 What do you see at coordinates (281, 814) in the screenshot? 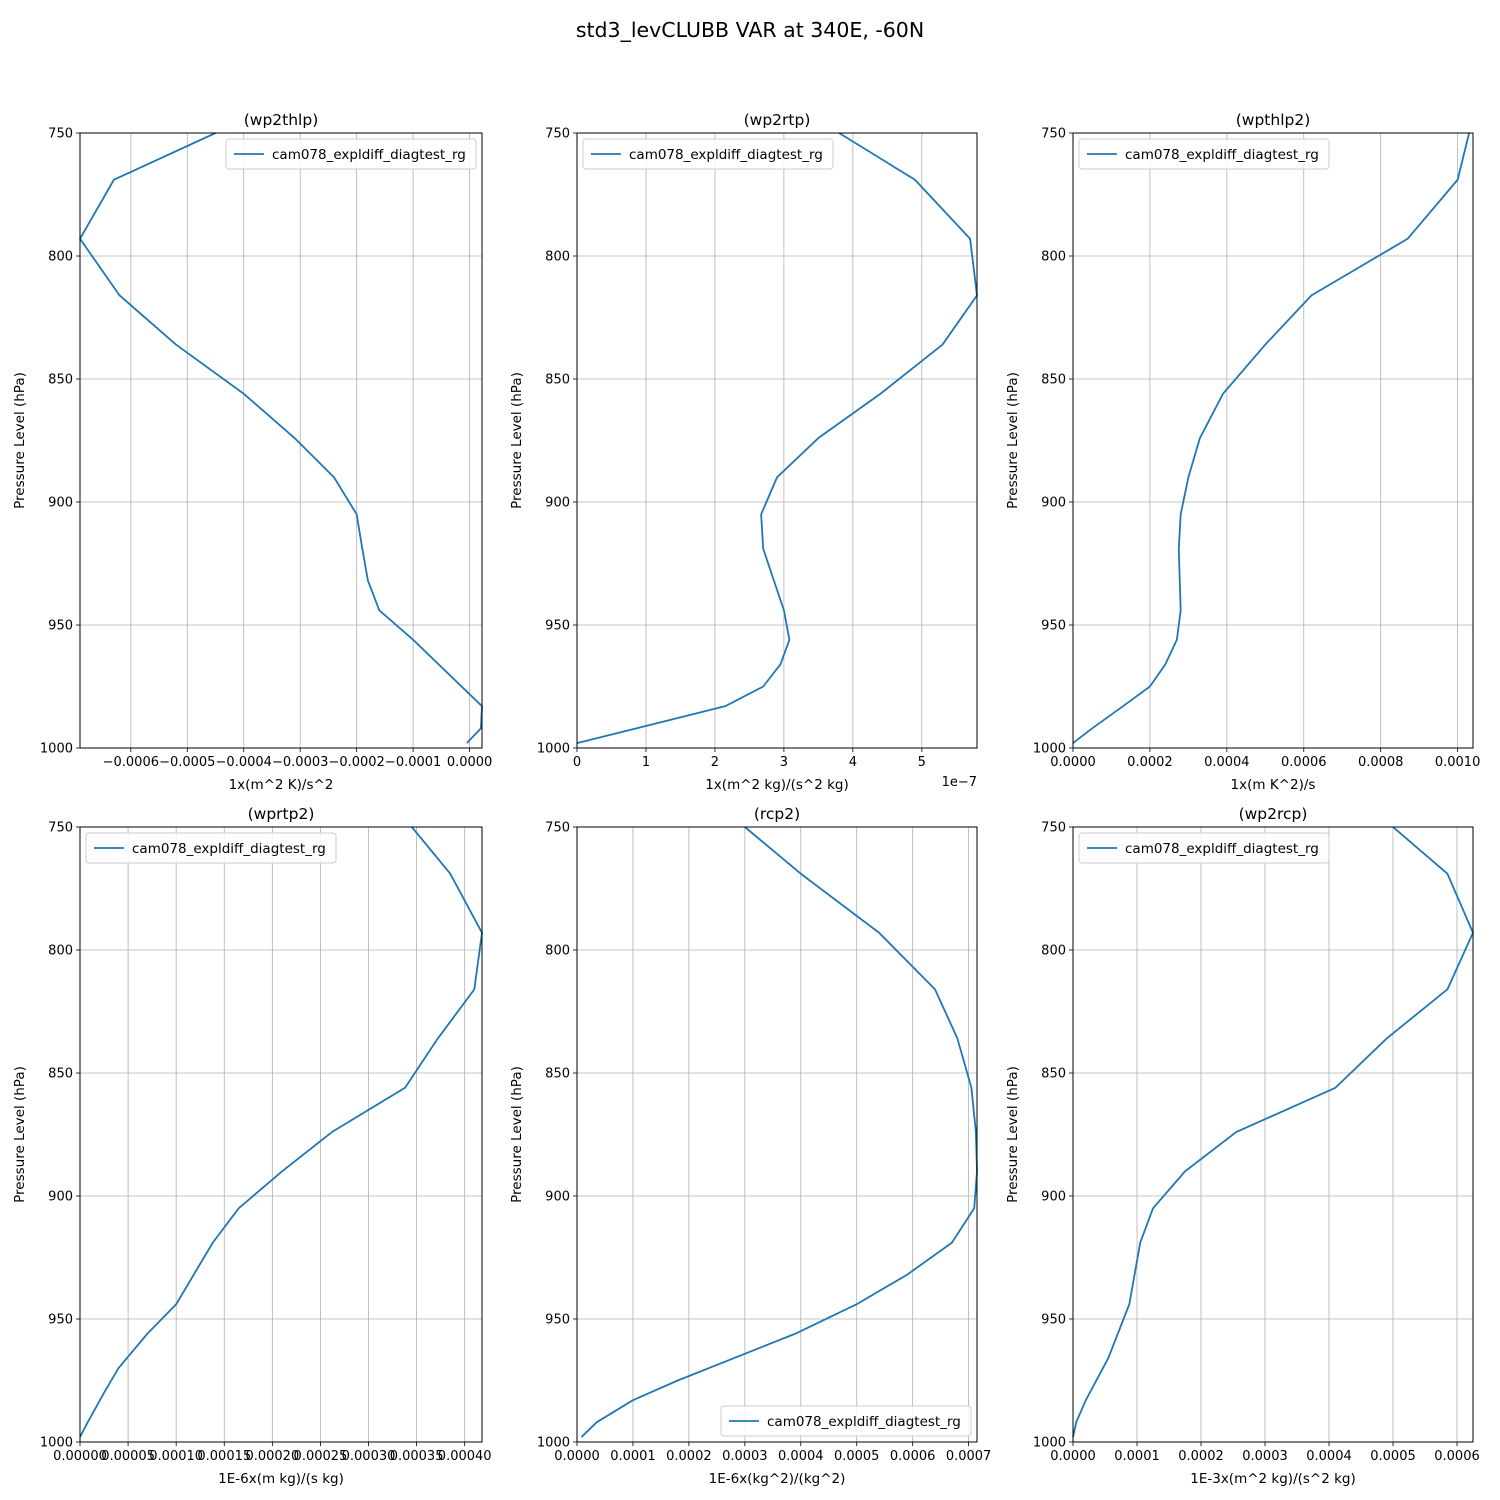
I see `subplot-title: (wprtp2)` at bounding box center [281, 814].